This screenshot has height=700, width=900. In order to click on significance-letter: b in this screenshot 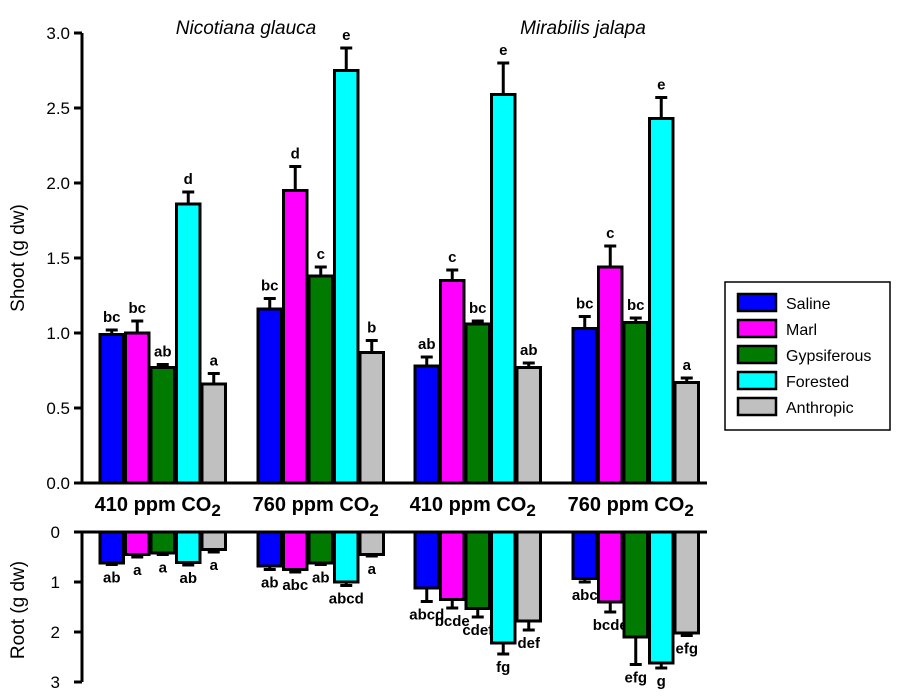, I will do `click(371, 328)`.